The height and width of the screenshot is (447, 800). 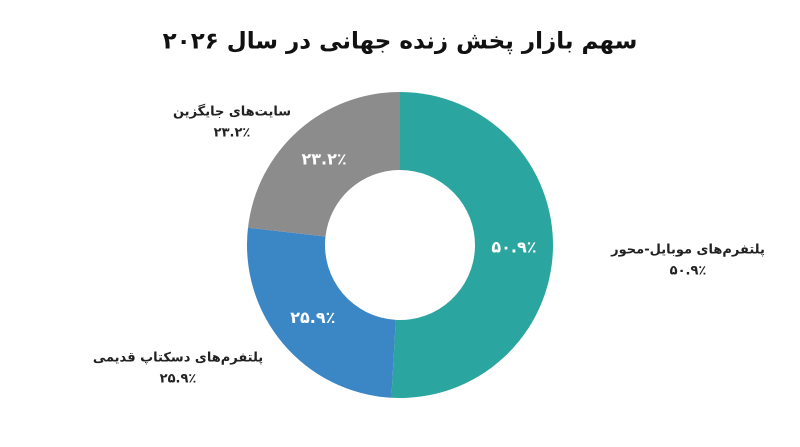 What do you see at coordinates (687, 250) in the screenshot?
I see `category-label: پلتفرم‌های موبایل-محور` at bounding box center [687, 250].